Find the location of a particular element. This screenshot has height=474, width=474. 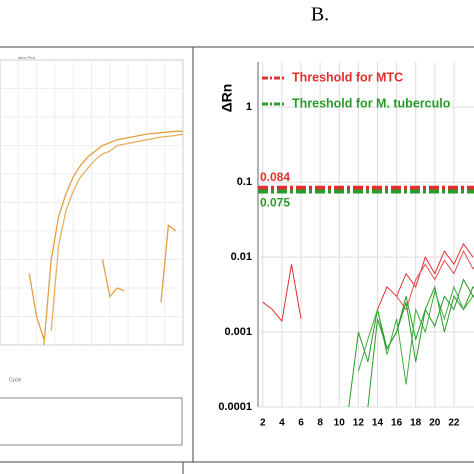

y-axis-label: ΔRn is located at coordinates (227, 98).